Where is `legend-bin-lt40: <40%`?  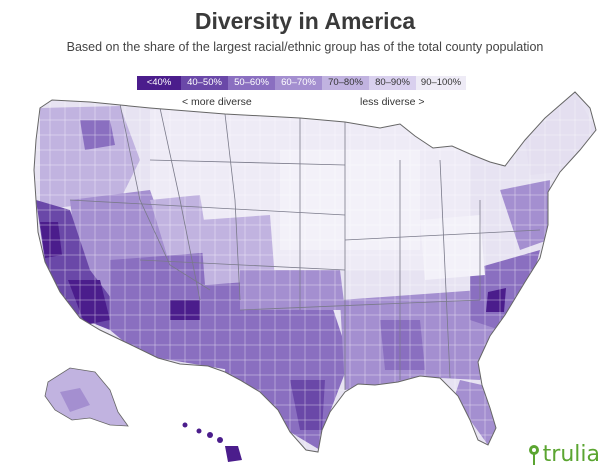 legend-bin-lt40: <40% is located at coordinates (159, 83).